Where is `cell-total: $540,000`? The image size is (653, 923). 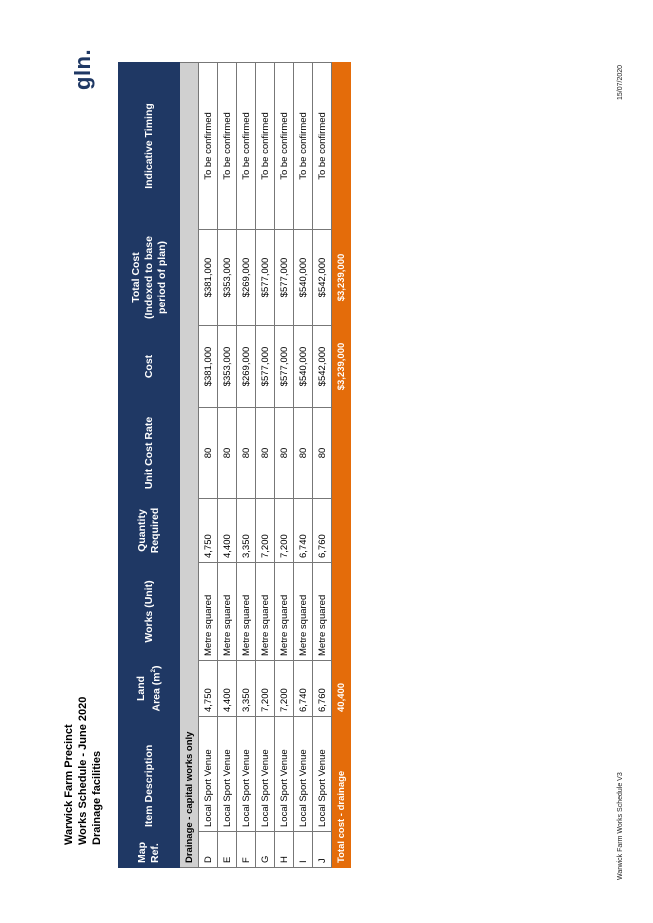 cell-total: $540,000 is located at coordinates (303, 277).